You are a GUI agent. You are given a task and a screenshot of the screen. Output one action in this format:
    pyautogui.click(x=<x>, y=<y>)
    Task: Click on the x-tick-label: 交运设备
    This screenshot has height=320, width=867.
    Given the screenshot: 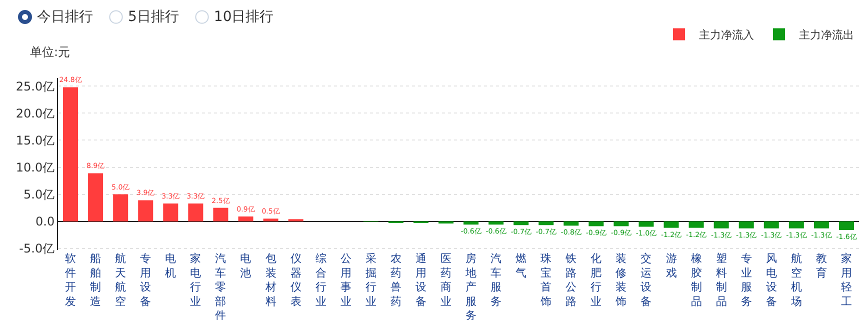 What is the action you would take?
    pyautogui.click(x=646, y=280)
    